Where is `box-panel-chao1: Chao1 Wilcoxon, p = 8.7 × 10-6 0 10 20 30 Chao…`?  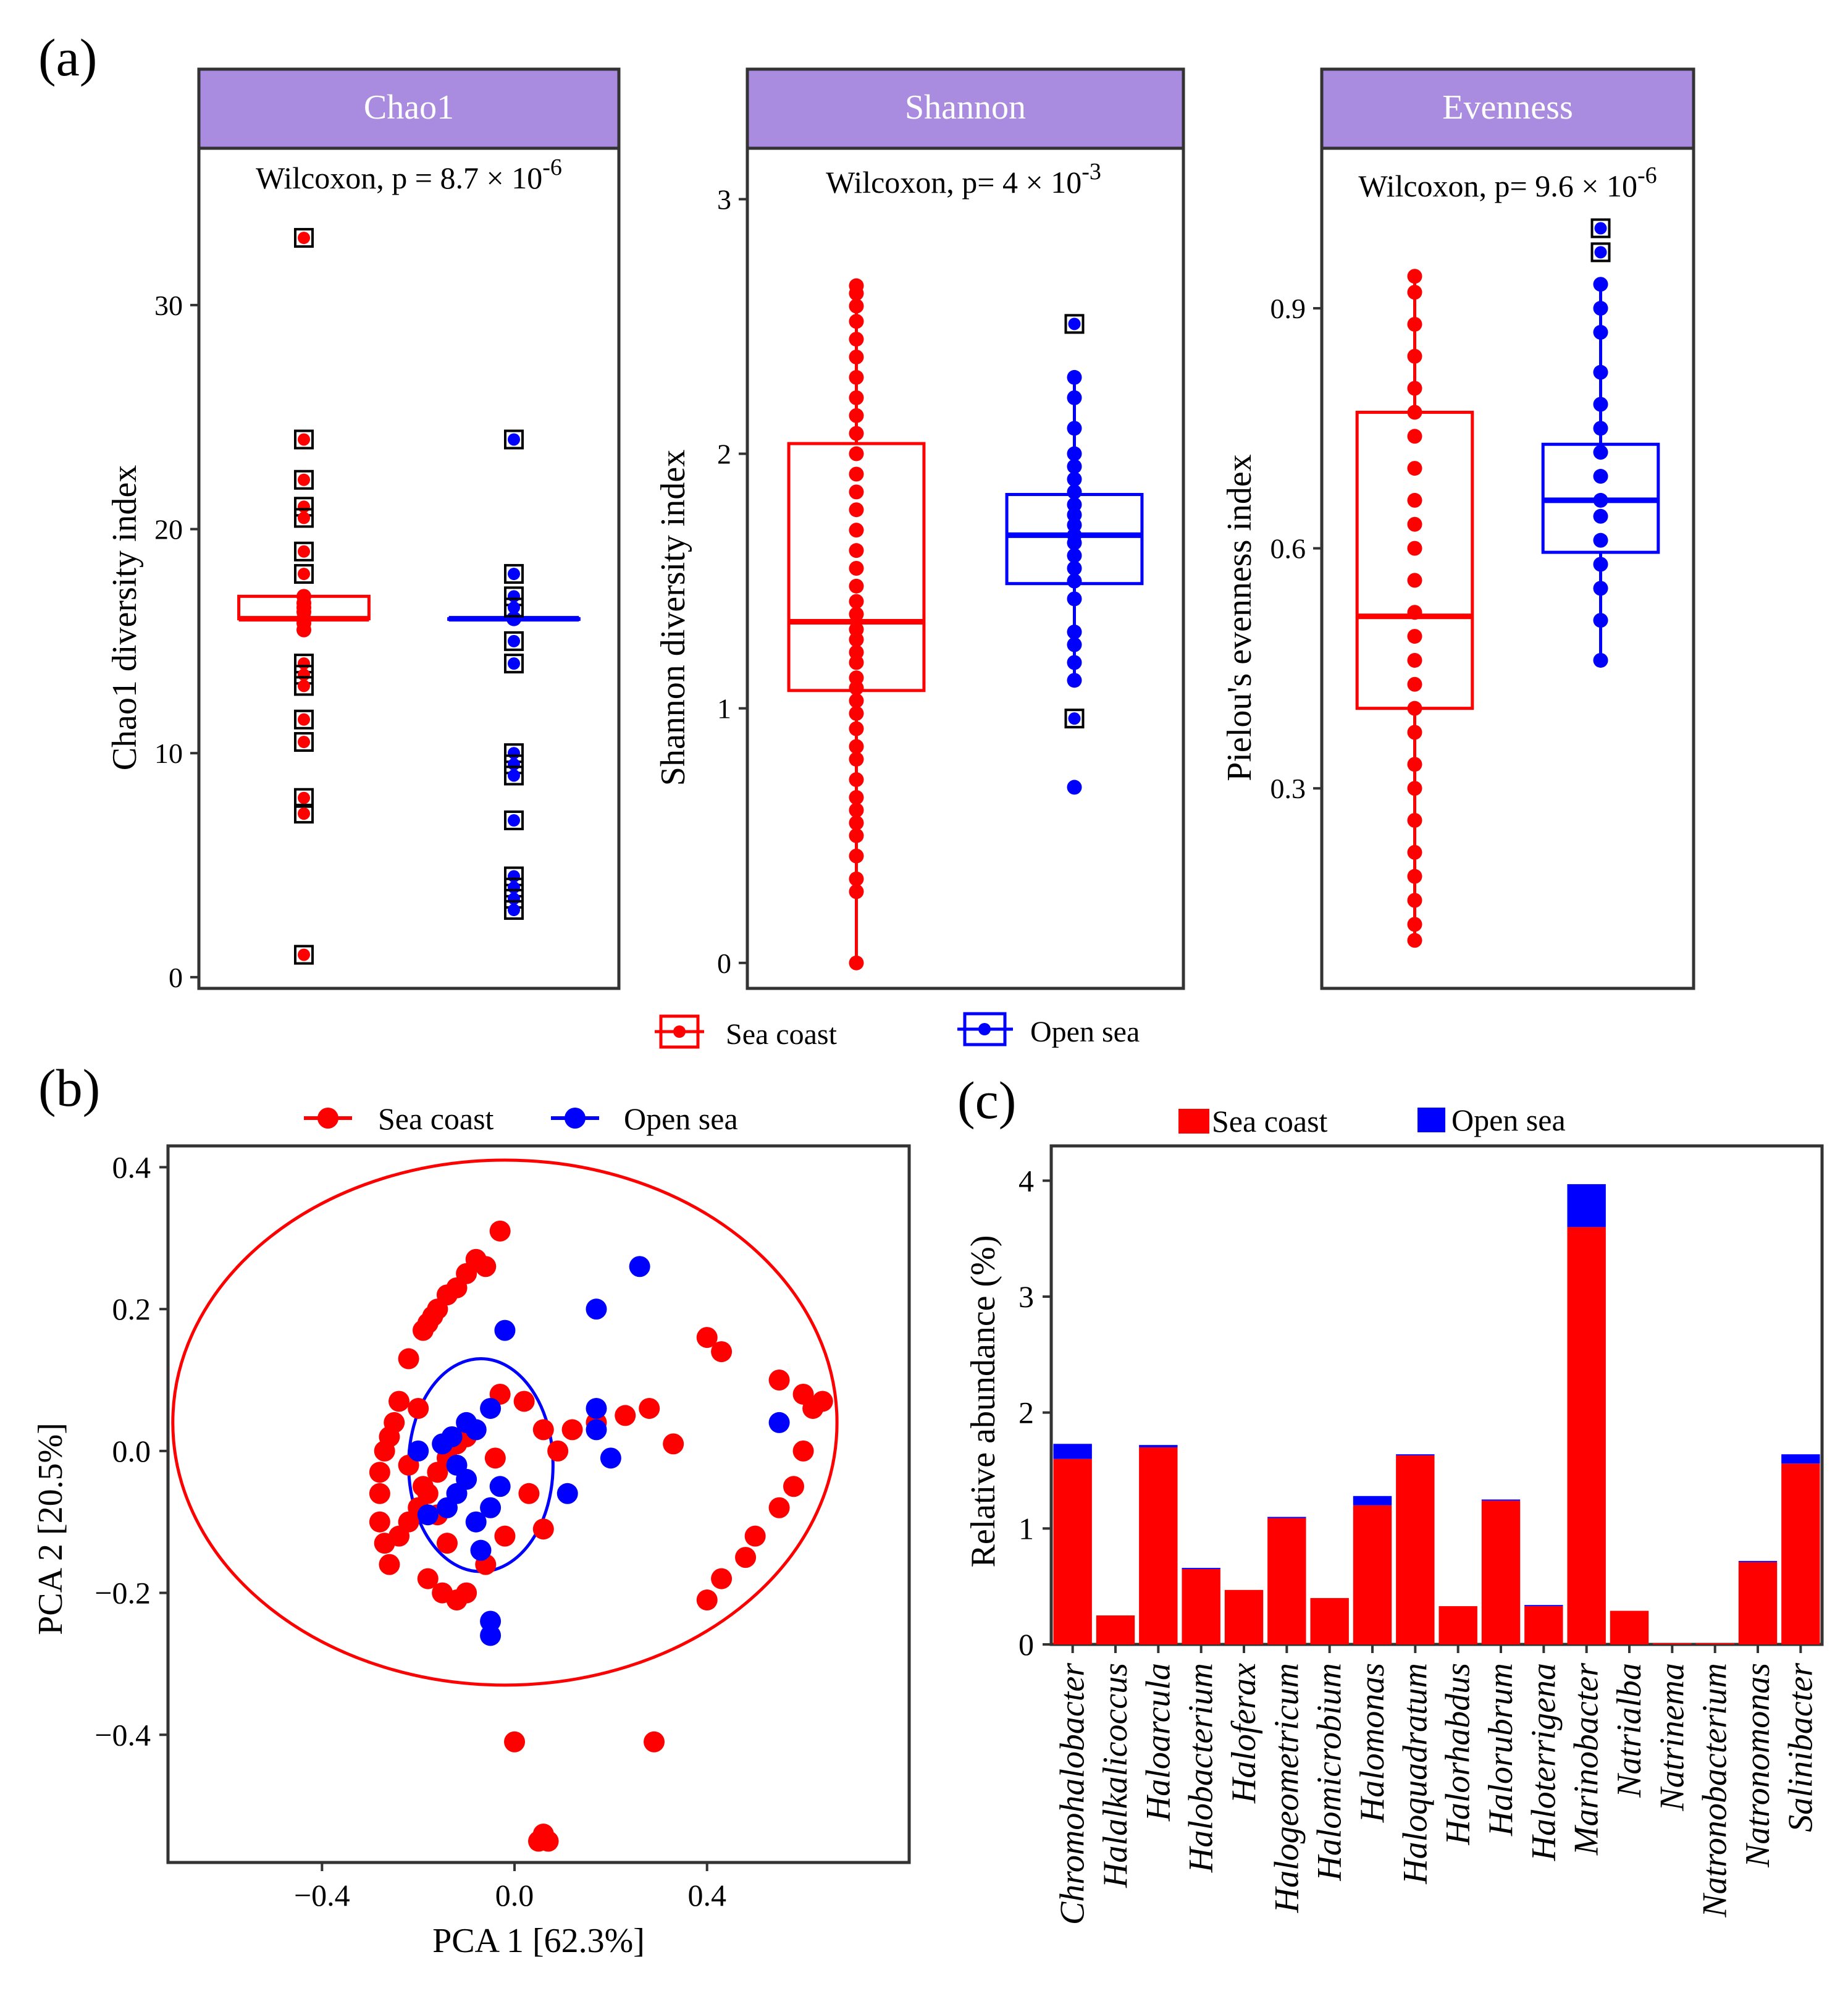
box-panel-chao1: Chao1 Wilcoxon, p = 8.7 × 10-6 0 10 20 30 Chao… is located at coordinates (363, 530).